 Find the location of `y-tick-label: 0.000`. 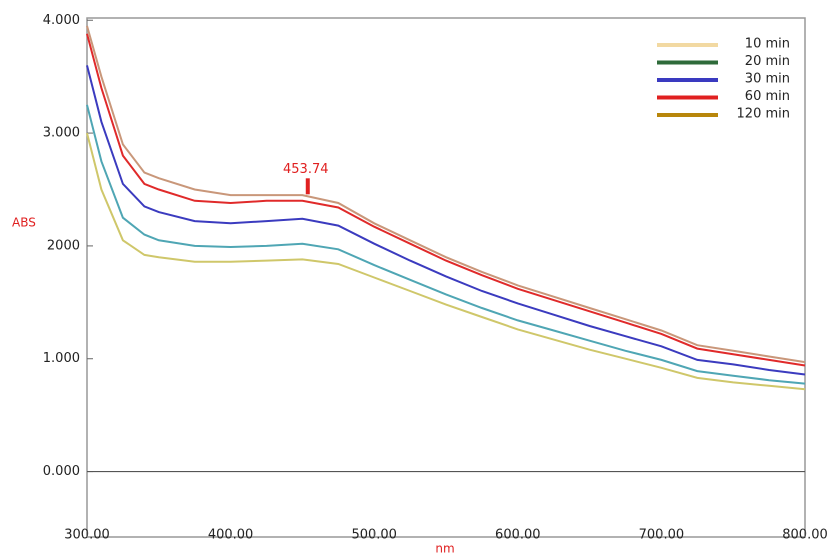

y-tick-label: 0.000 is located at coordinates (61, 471).